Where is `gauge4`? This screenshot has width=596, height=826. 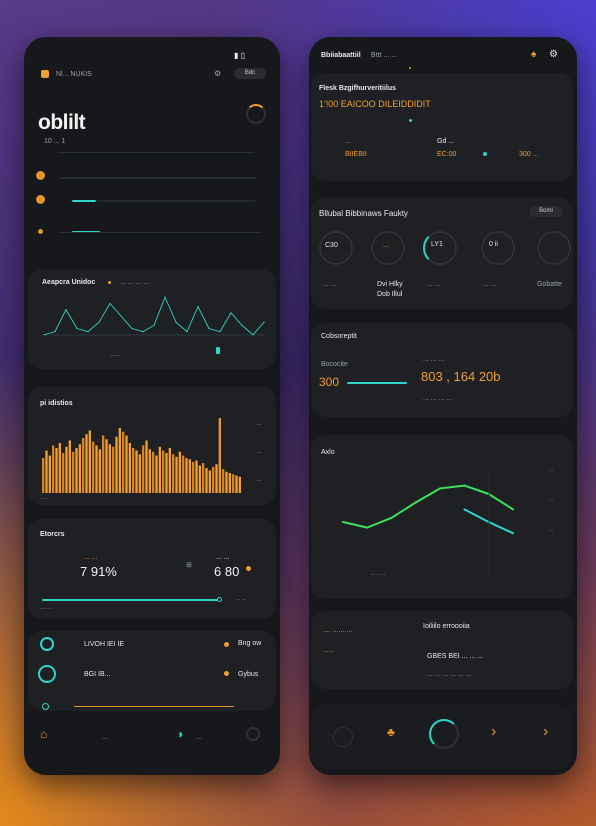
gauge4 is located at coordinates (498, 248).